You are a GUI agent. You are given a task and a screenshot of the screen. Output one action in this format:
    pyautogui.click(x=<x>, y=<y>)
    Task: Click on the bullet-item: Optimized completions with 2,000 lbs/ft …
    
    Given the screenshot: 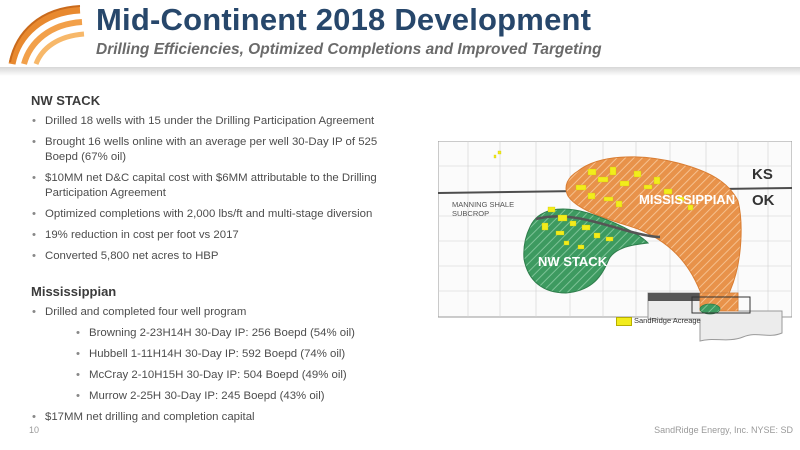 What is the action you would take?
    pyautogui.click(x=231, y=214)
    